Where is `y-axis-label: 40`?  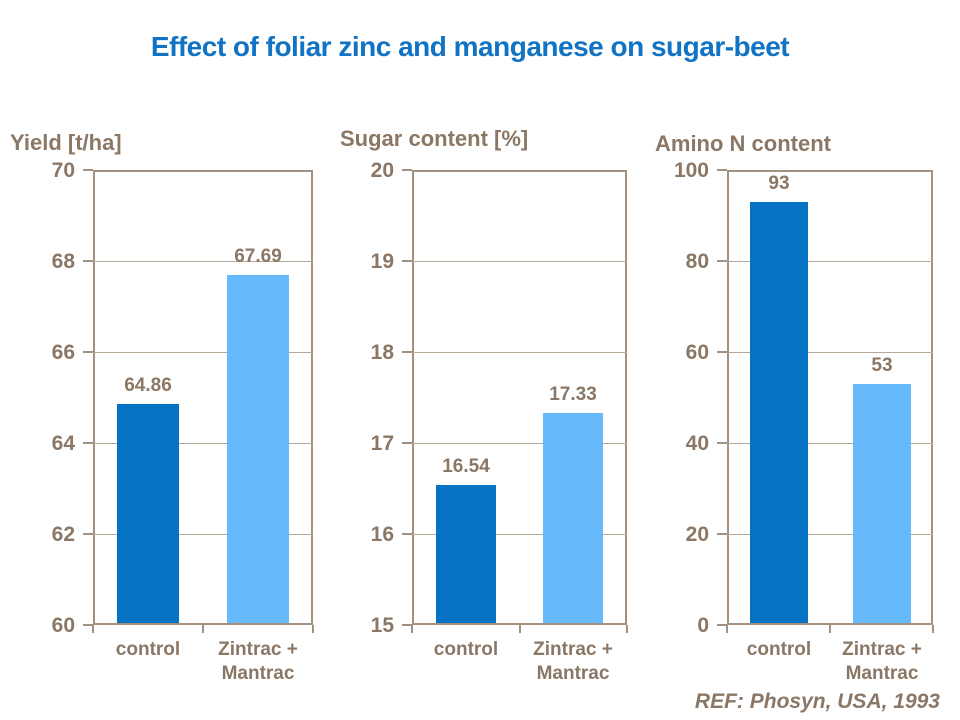
y-axis-label: 40 is located at coordinates (697, 443).